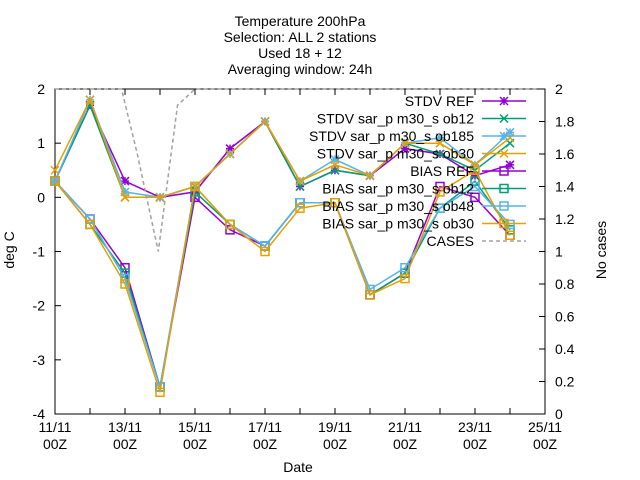  Describe the element at coordinates (335, 427) in the screenshot. I see `x-tick-label-date: 19/11` at that location.